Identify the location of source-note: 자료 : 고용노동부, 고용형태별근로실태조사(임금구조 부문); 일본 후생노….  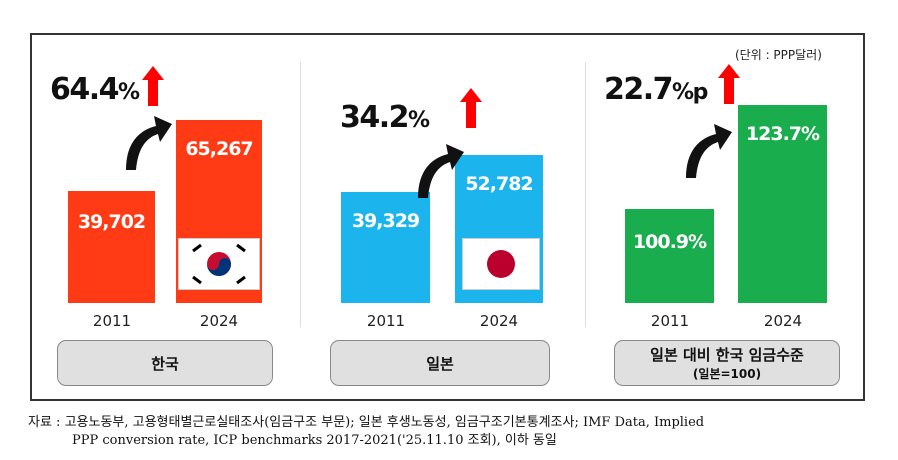
(366, 431).